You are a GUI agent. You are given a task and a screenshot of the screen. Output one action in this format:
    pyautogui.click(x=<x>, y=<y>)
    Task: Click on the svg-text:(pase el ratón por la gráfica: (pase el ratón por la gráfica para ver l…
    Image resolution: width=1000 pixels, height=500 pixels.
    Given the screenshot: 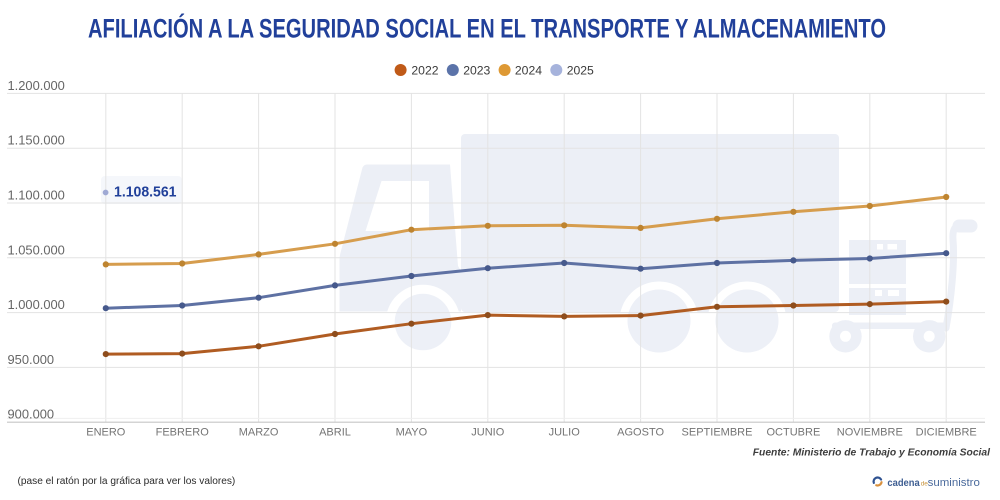 What is the action you would take?
    pyautogui.click(x=127, y=481)
    